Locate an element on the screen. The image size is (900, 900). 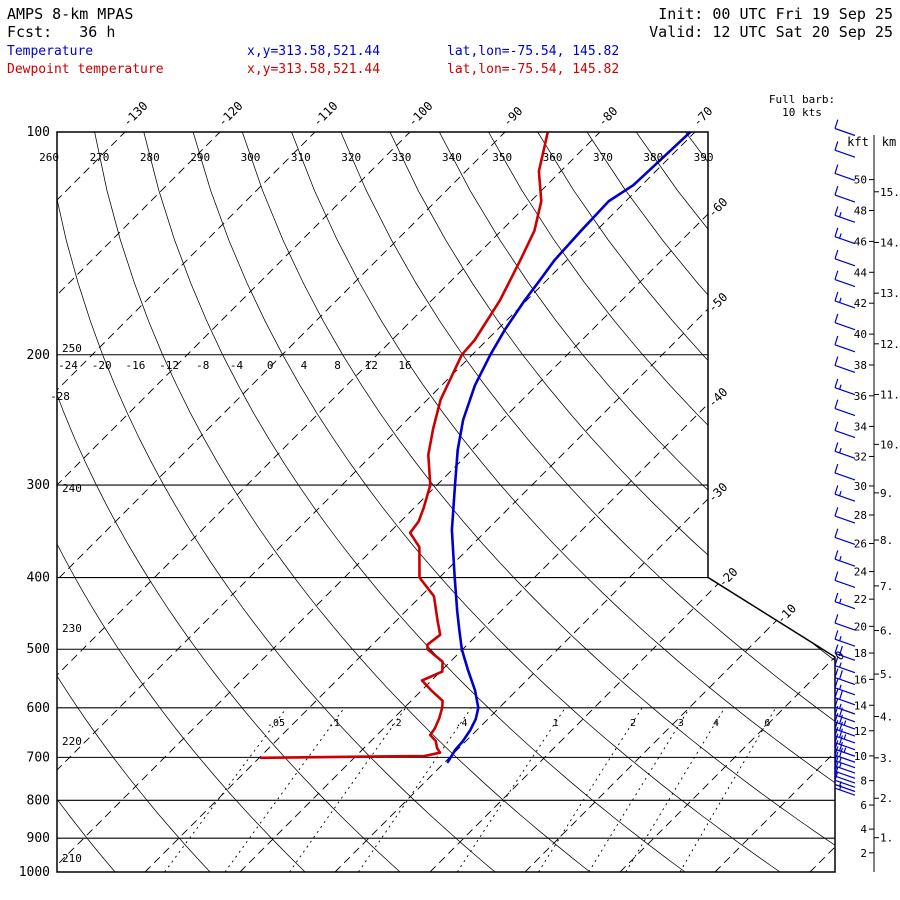
upper-scale-label: -24 is located at coordinates (68, 365).